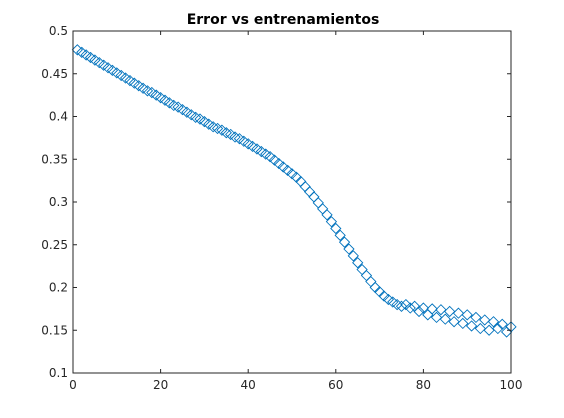 This screenshot has height=418, width=564. What do you see at coordinates (335, 385) in the screenshot?
I see `x-tick-label: 60` at bounding box center [335, 385].